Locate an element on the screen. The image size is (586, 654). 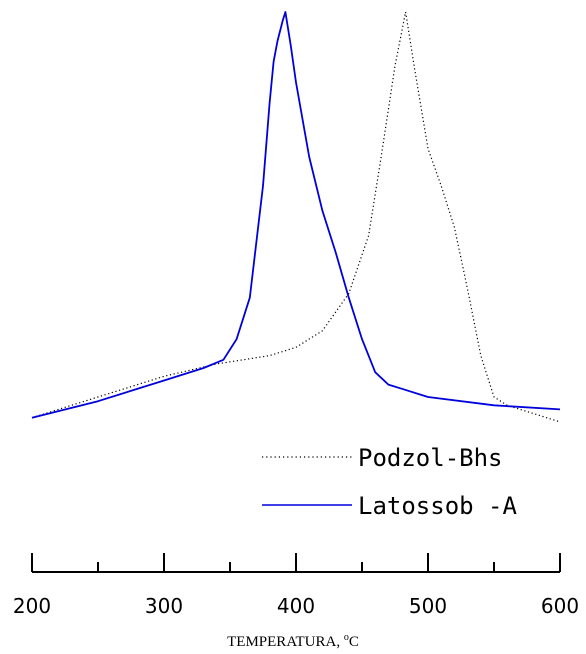
x-axis-title-text: TEMPERATURA, is located at coordinates (285, 642).